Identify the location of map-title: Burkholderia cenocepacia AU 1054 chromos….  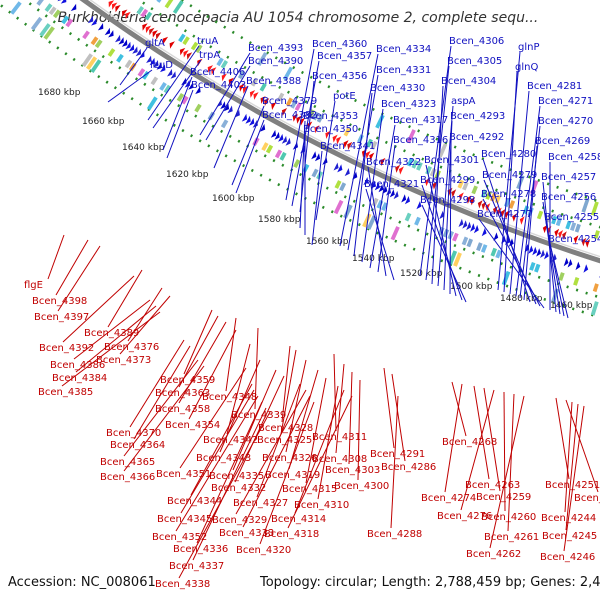
(298, 18).